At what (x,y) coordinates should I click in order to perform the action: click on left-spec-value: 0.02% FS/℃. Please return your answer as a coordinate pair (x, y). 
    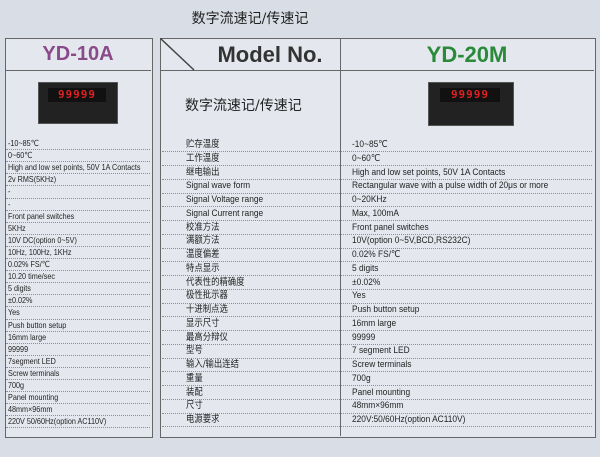
    Looking at the image, I should click on (29, 264).